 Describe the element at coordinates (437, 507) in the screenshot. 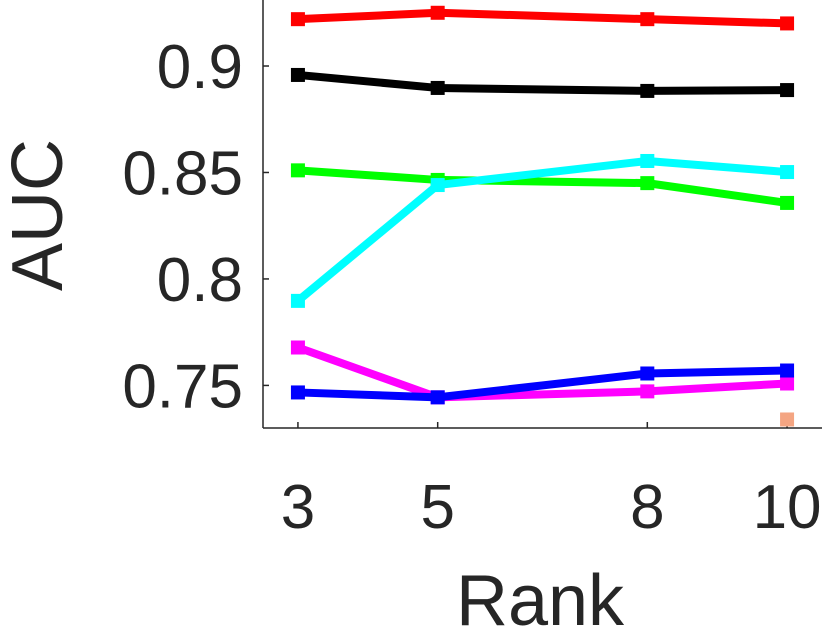

I see `x-tick-label: 5` at that location.